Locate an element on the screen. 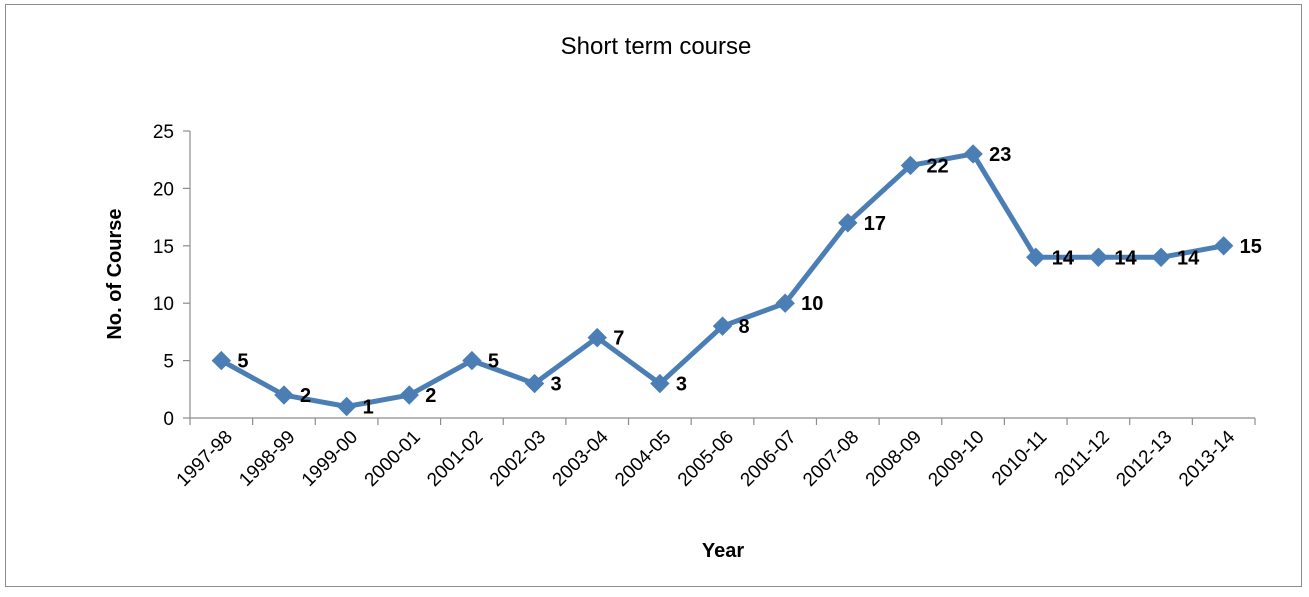 This screenshot has width=1309, height=597. y-tick-label: 5 is located at coordinates (168, 362).